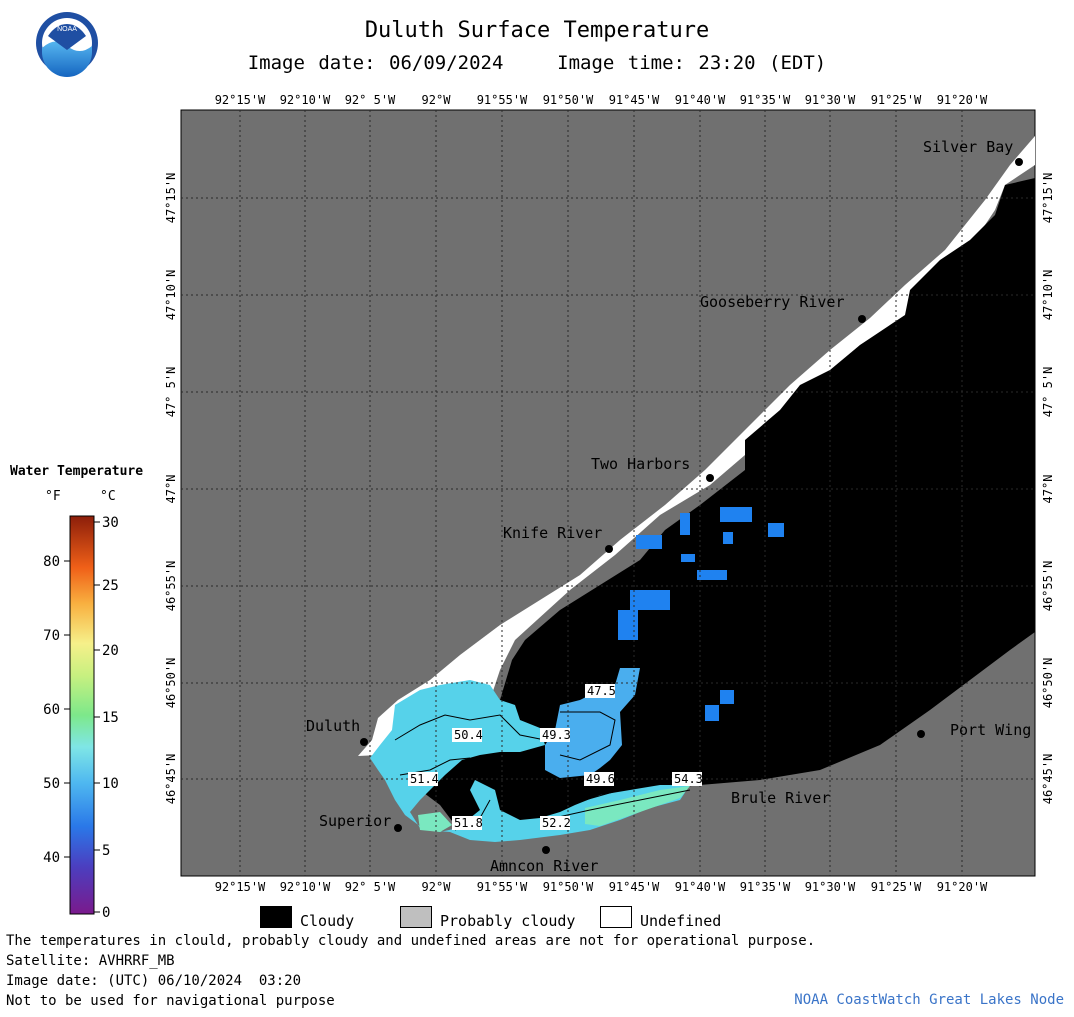 This screenshot has width=1074, height=1017. I want to click on colorbar-f-labels: 80 70 60 50 40, so click(51, 710).